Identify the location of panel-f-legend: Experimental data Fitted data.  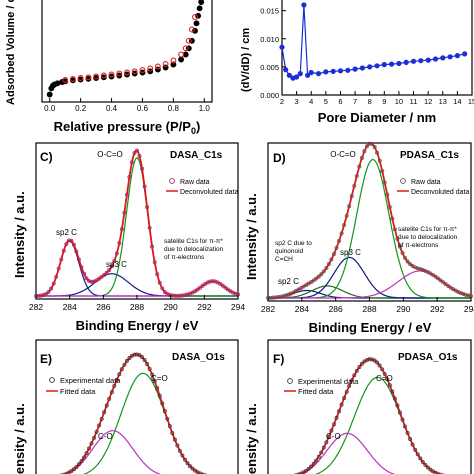
(321, 386).